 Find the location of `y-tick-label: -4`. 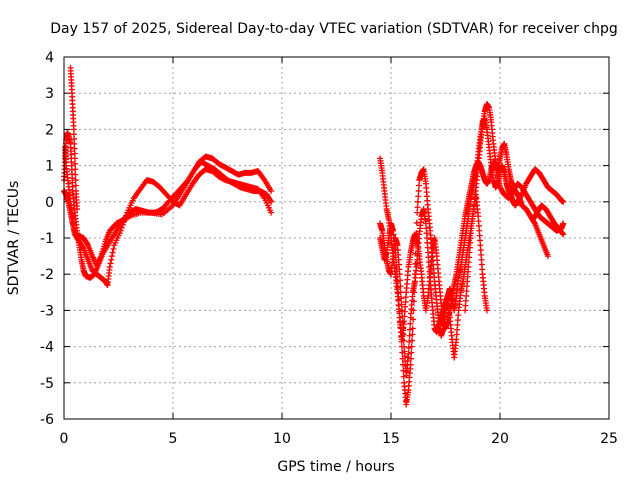

y-tick-label: -4 is located at coordinates (47, 348).